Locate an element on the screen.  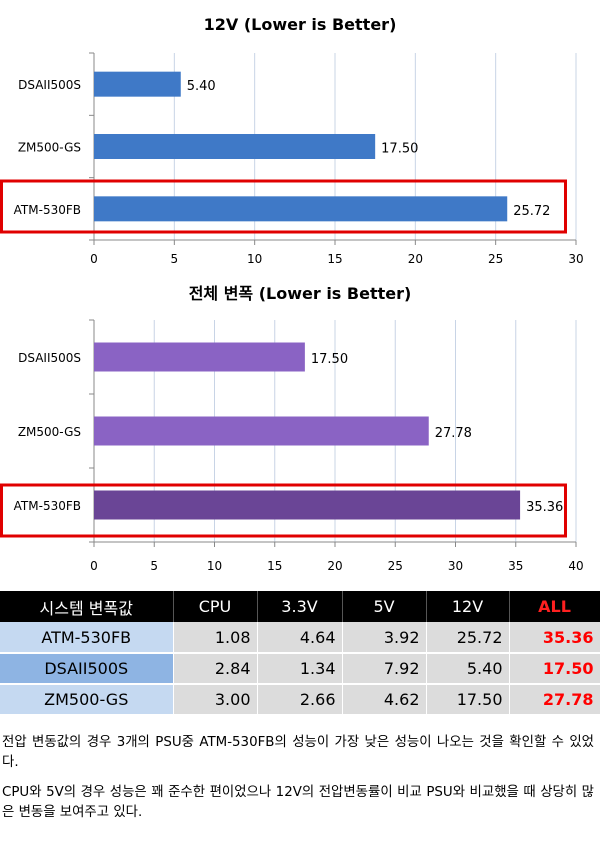
v5-cell: 3.92 is located at coordinates (384, 638).